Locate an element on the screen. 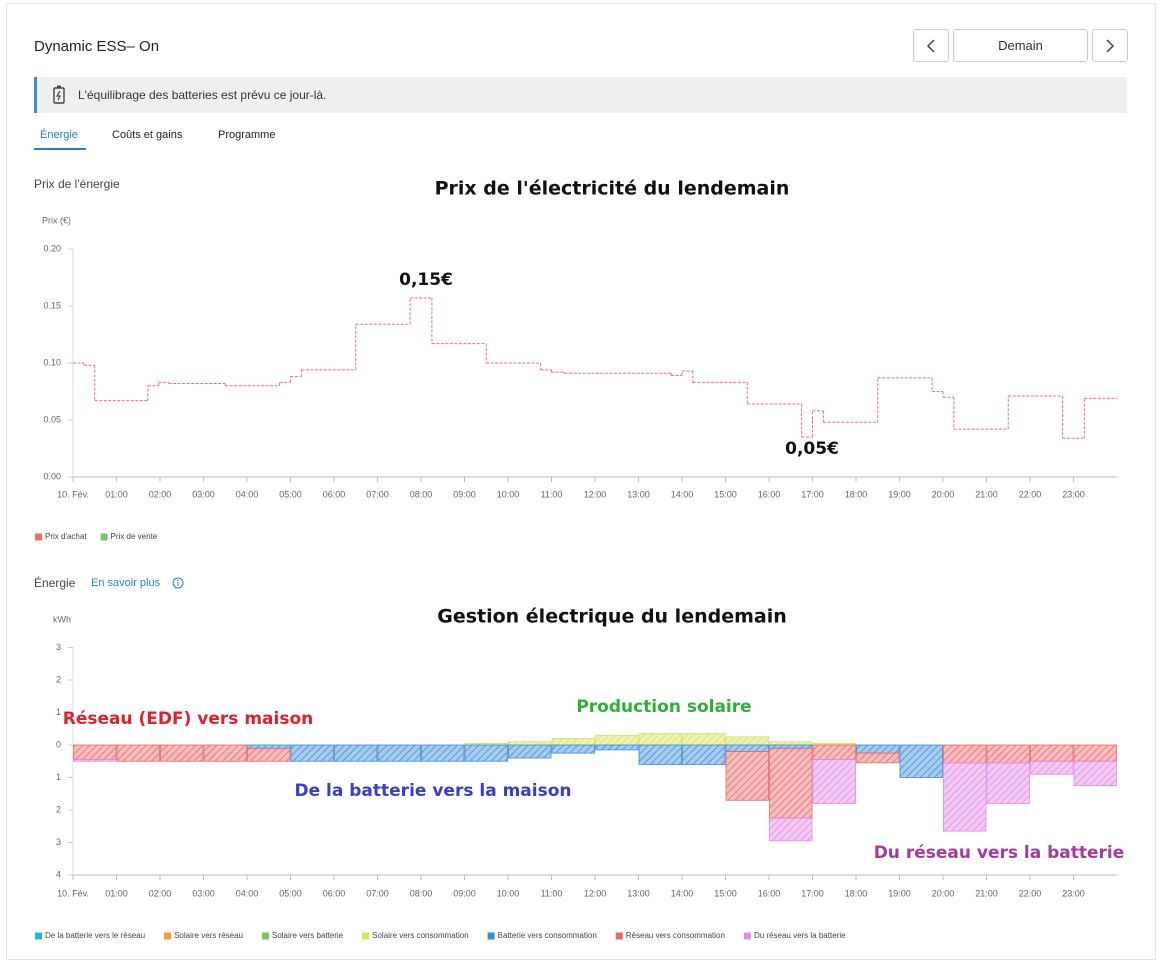 This screenshot has width=1160, height=963. y-tick-label: 2 is located at coordinates (58, 679).